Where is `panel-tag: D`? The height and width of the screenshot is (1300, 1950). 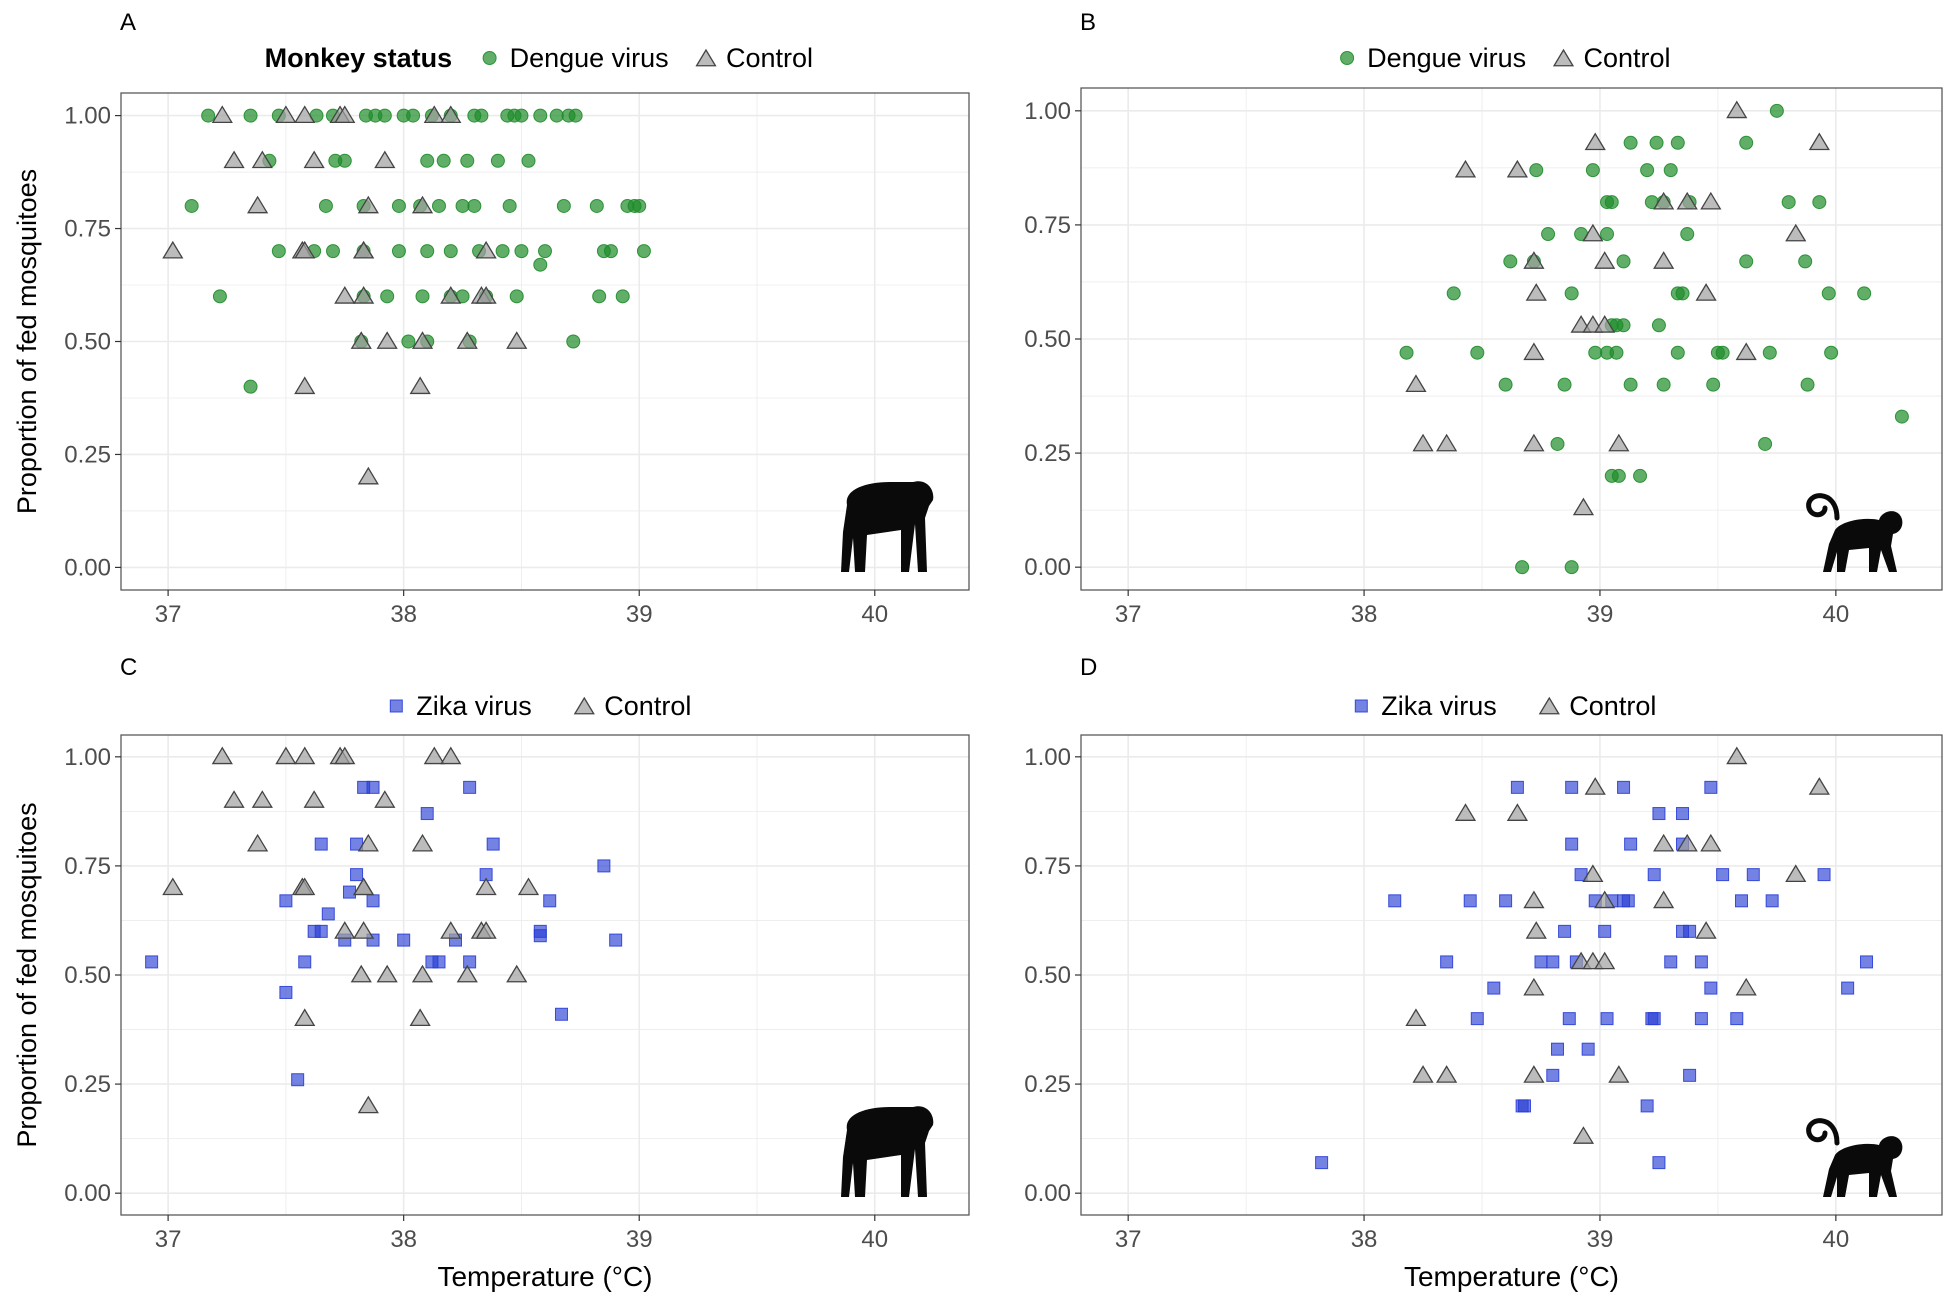 panel-tag: D is located at coordinates (1088, 667).